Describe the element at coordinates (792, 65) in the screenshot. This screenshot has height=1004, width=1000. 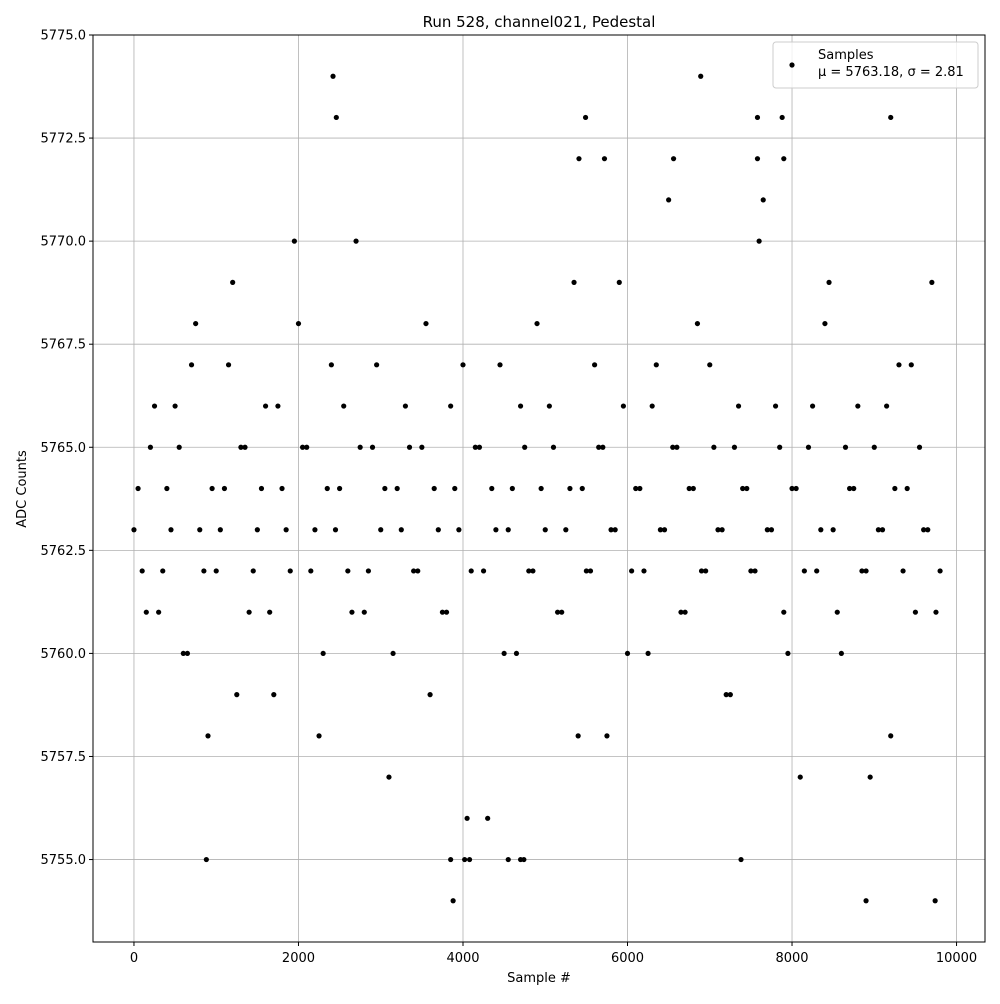
I see `legend-marker` at that location.